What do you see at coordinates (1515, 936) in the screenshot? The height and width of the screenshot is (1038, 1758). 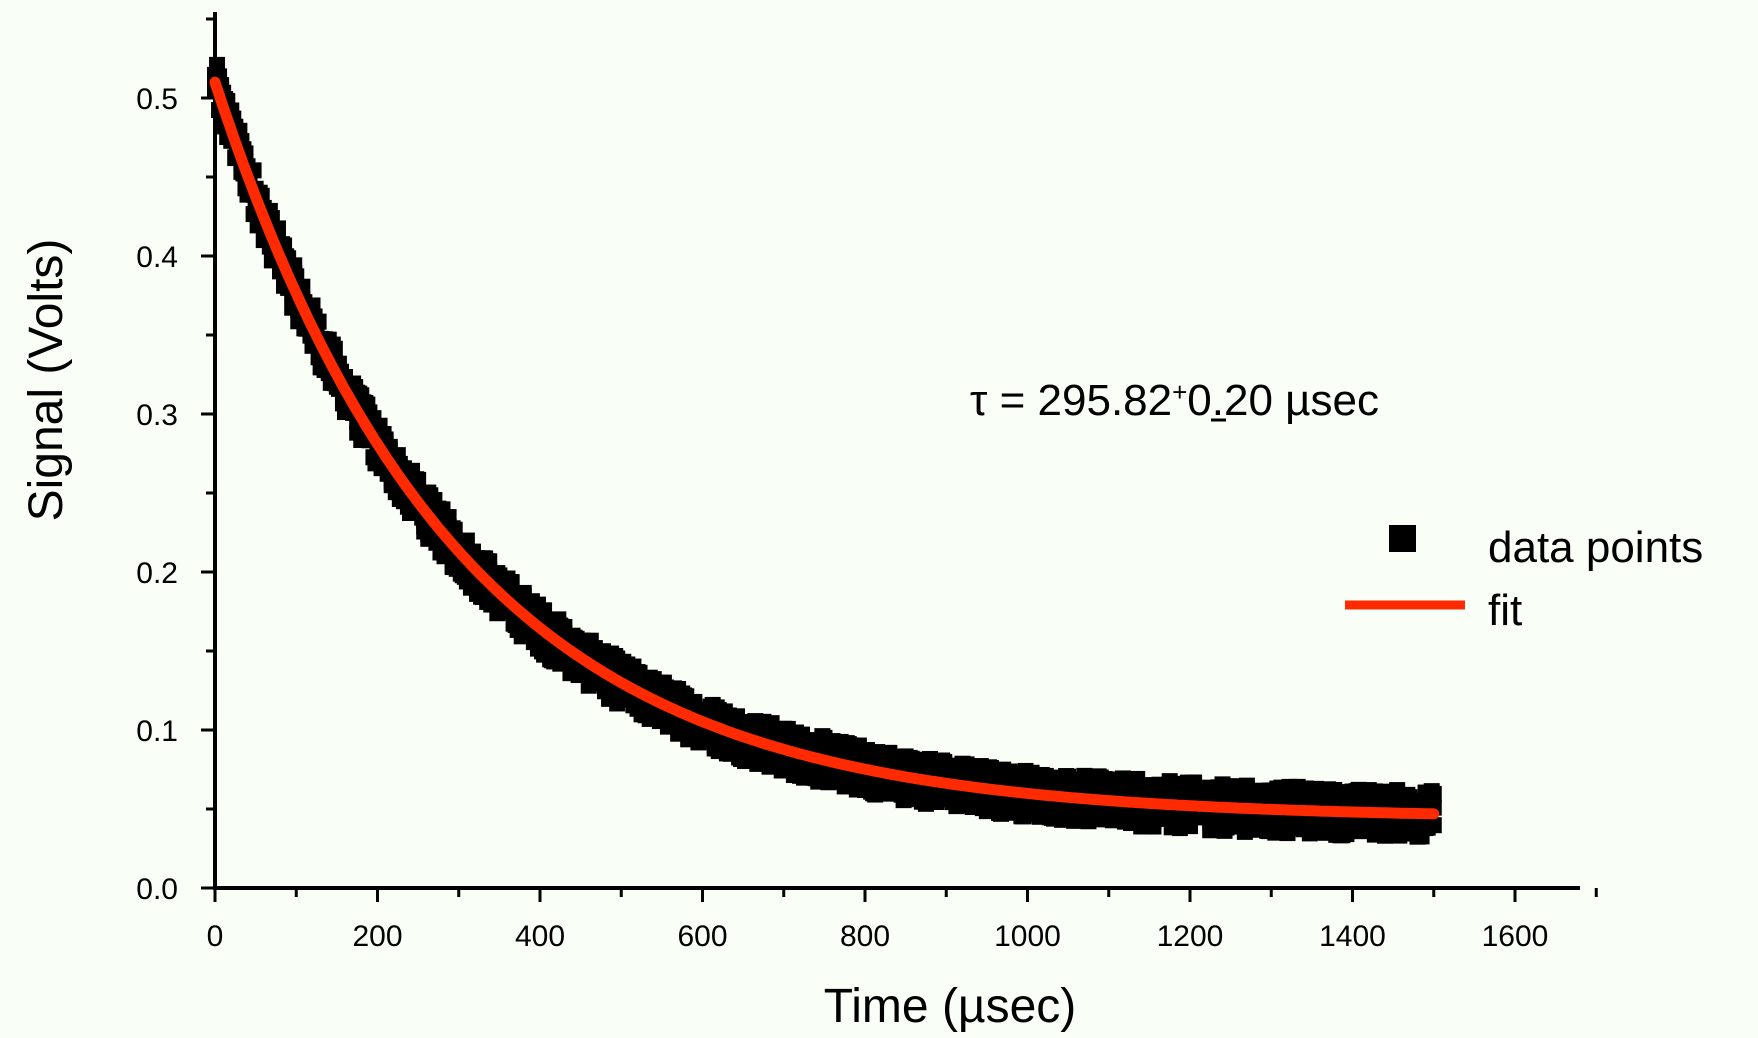 I see `x-tick-label: 1600` at bounding box center [1515, 936].